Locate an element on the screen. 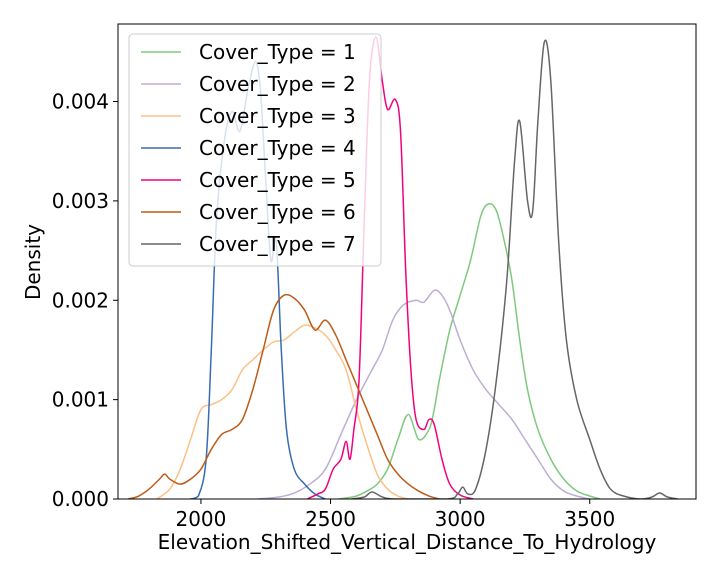  x-tick-label: 3500 is located at coordinates (589, 519).